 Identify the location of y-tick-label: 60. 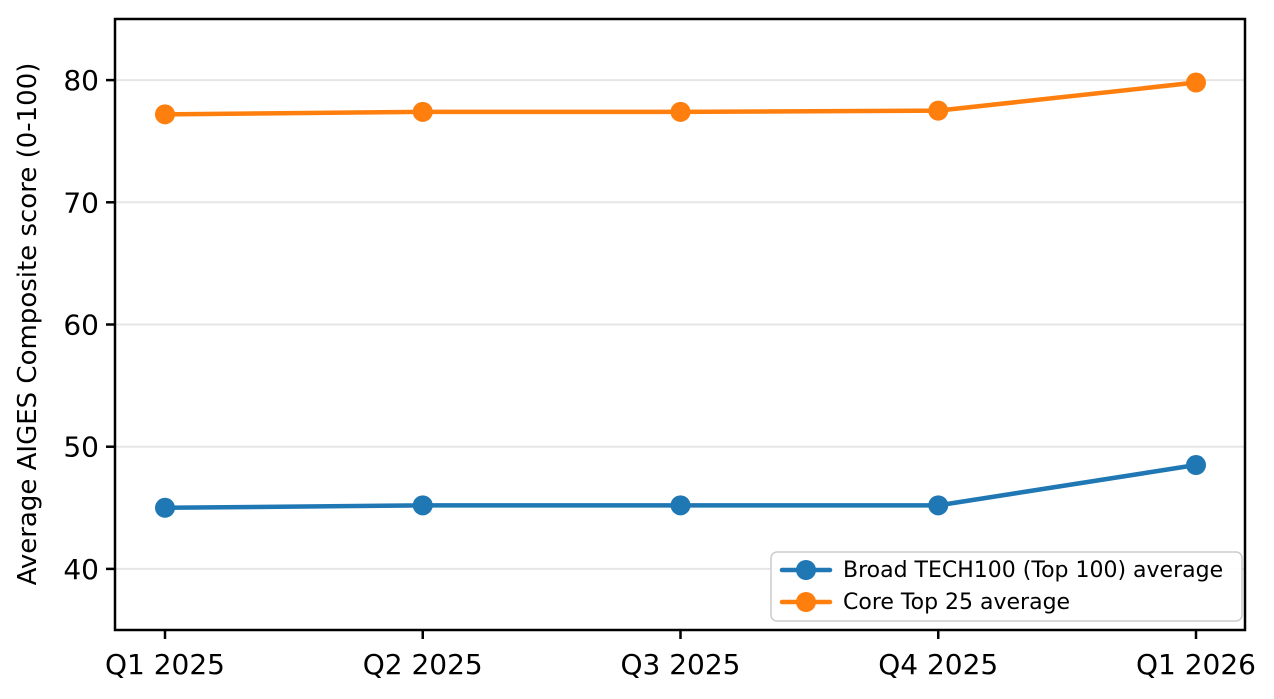
(81, 325).